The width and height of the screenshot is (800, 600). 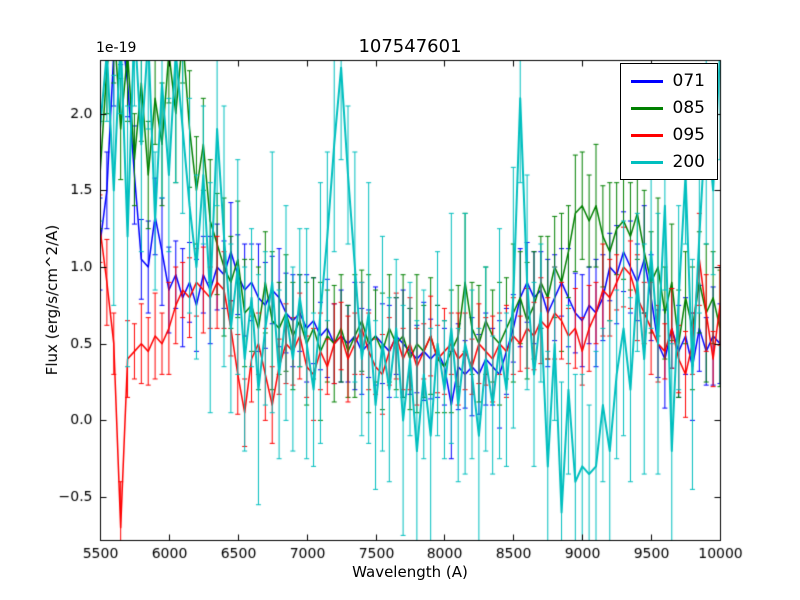 I want to click on plot-title: 107547601, so click(x=410, y=46).